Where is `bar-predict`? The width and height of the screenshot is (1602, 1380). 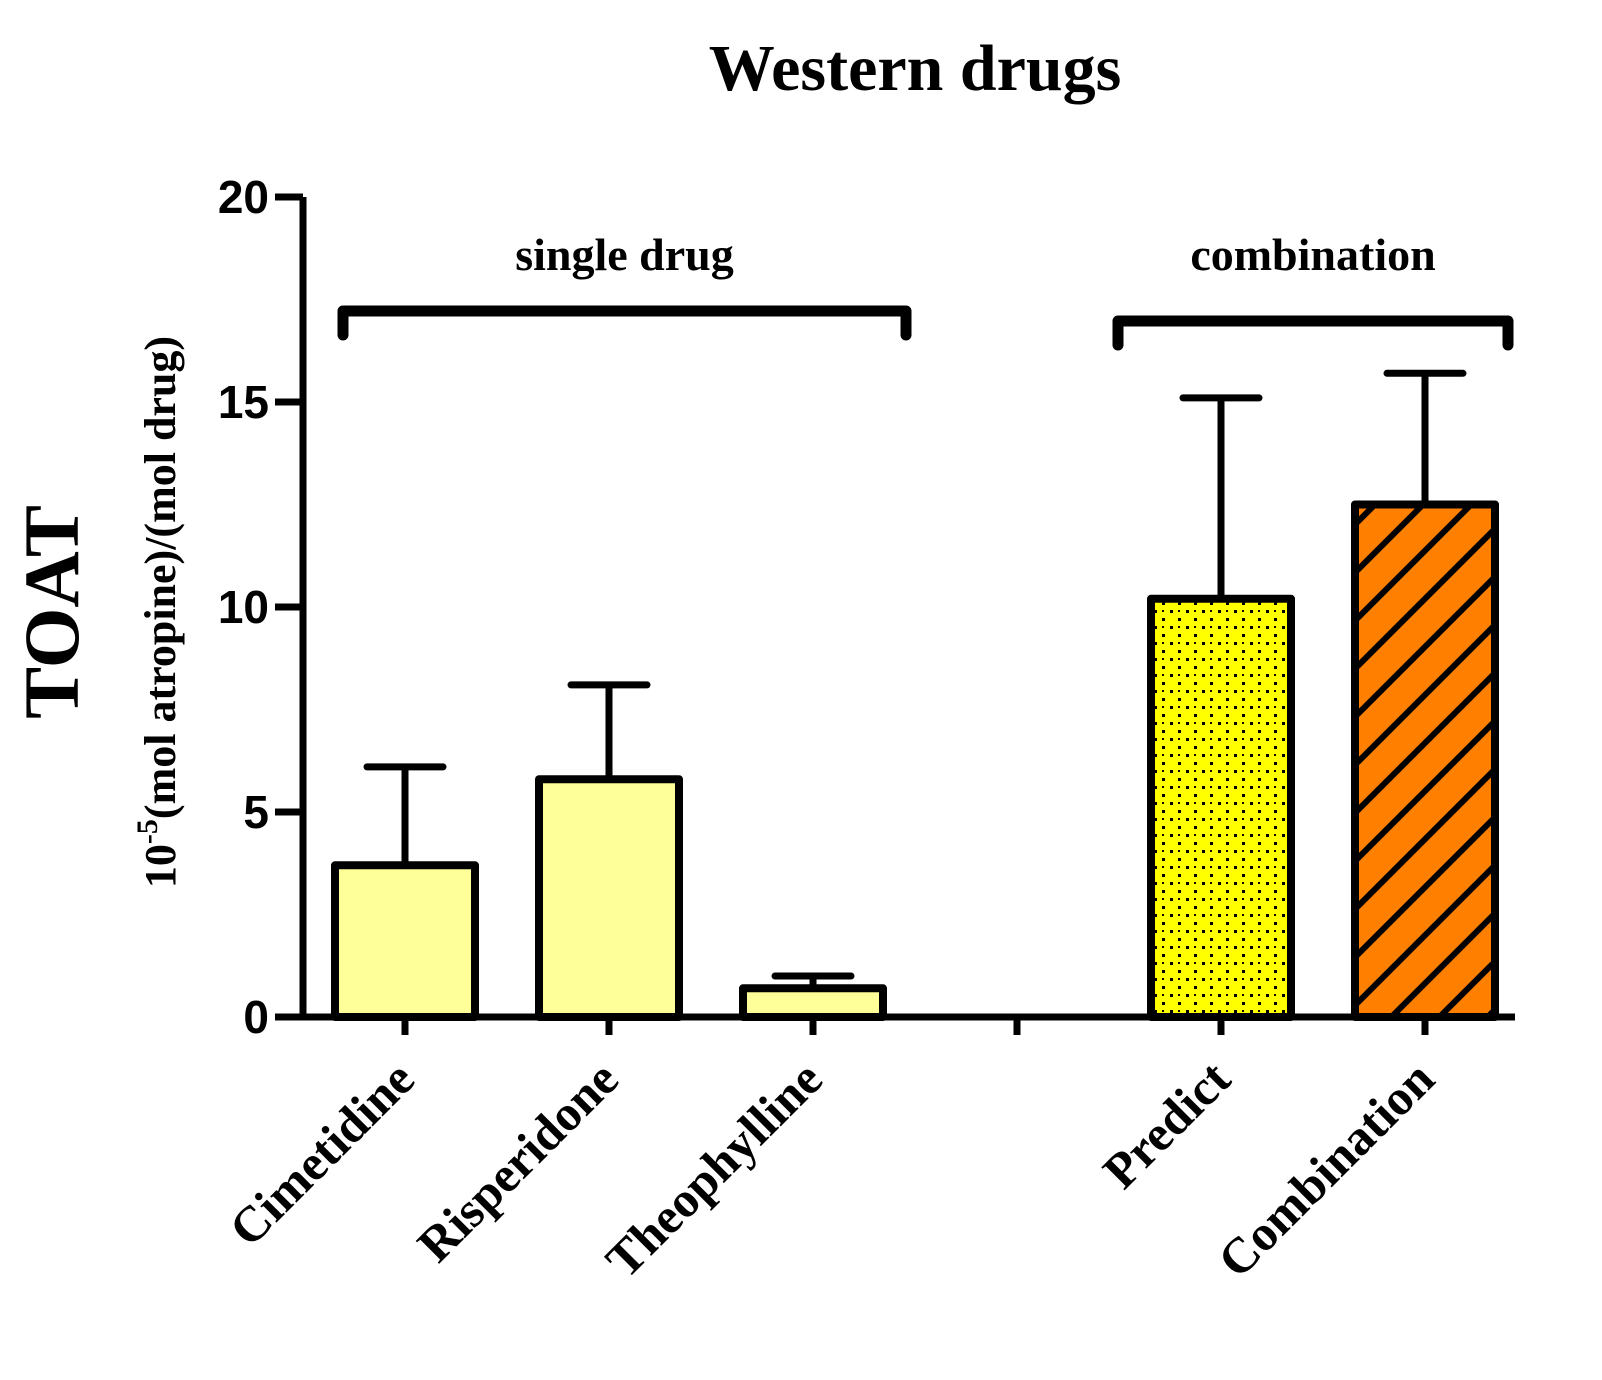
bar-predict is located at coordinates (1221, 807).